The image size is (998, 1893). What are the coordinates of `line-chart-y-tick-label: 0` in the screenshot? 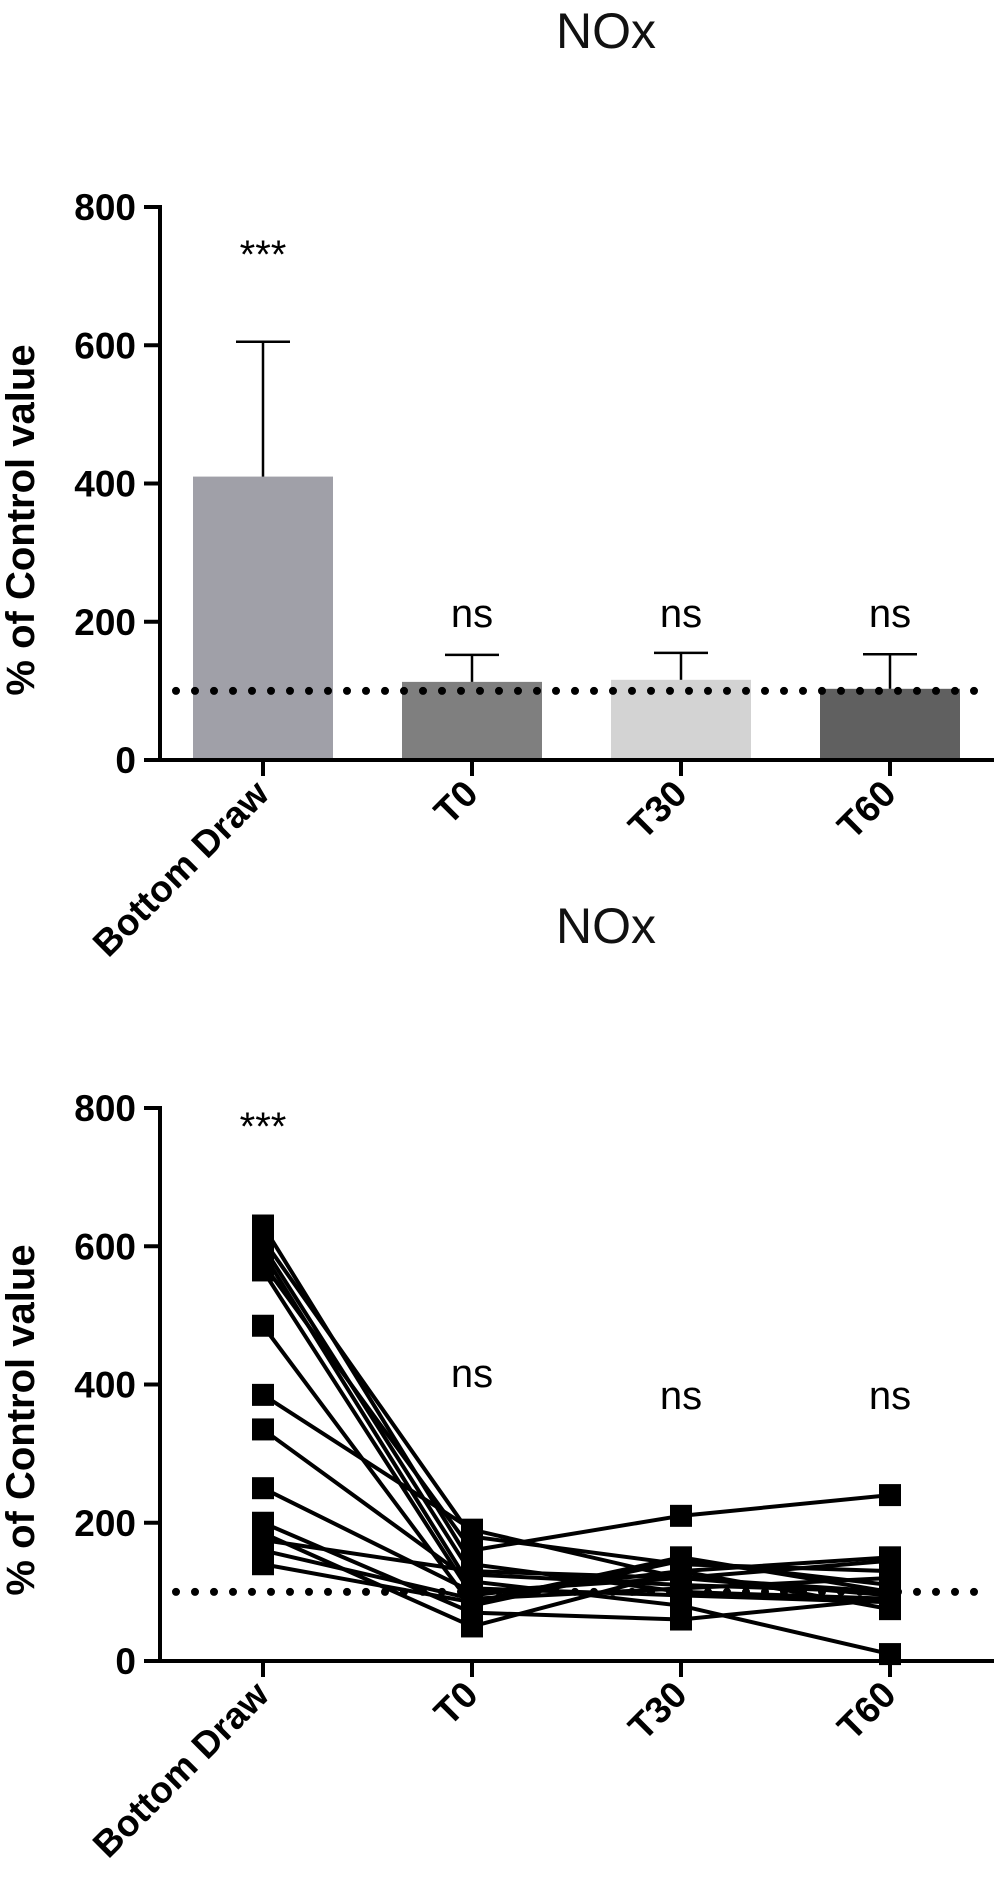 It's located at (125, 1661).